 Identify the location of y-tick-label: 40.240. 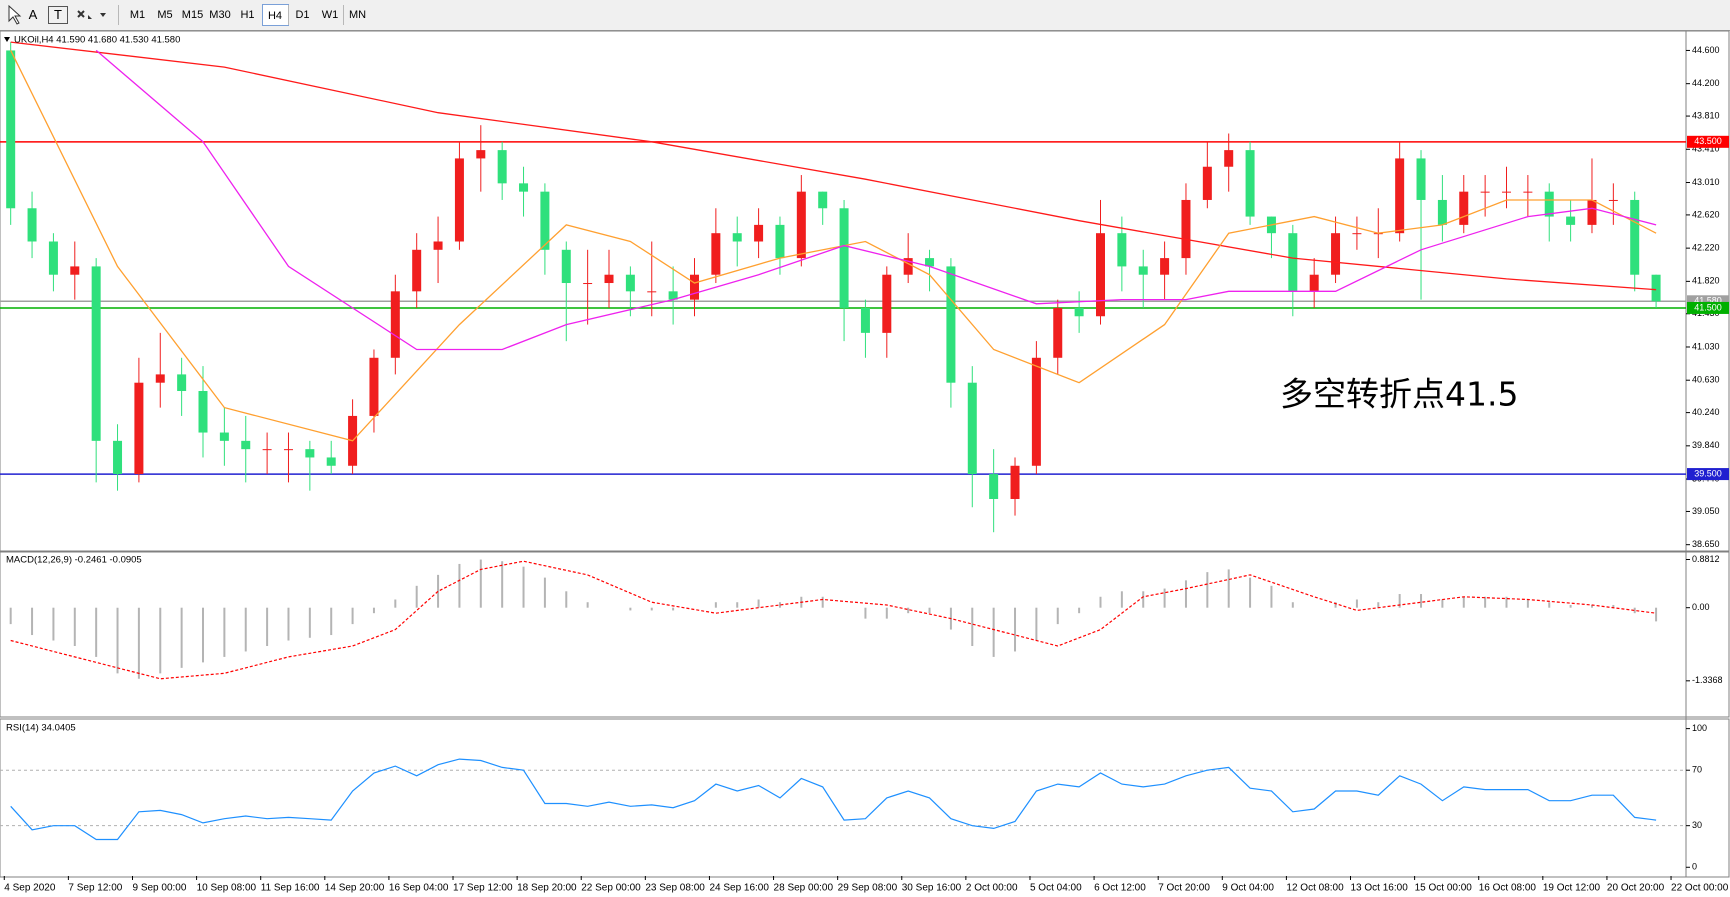
(1706, 412).